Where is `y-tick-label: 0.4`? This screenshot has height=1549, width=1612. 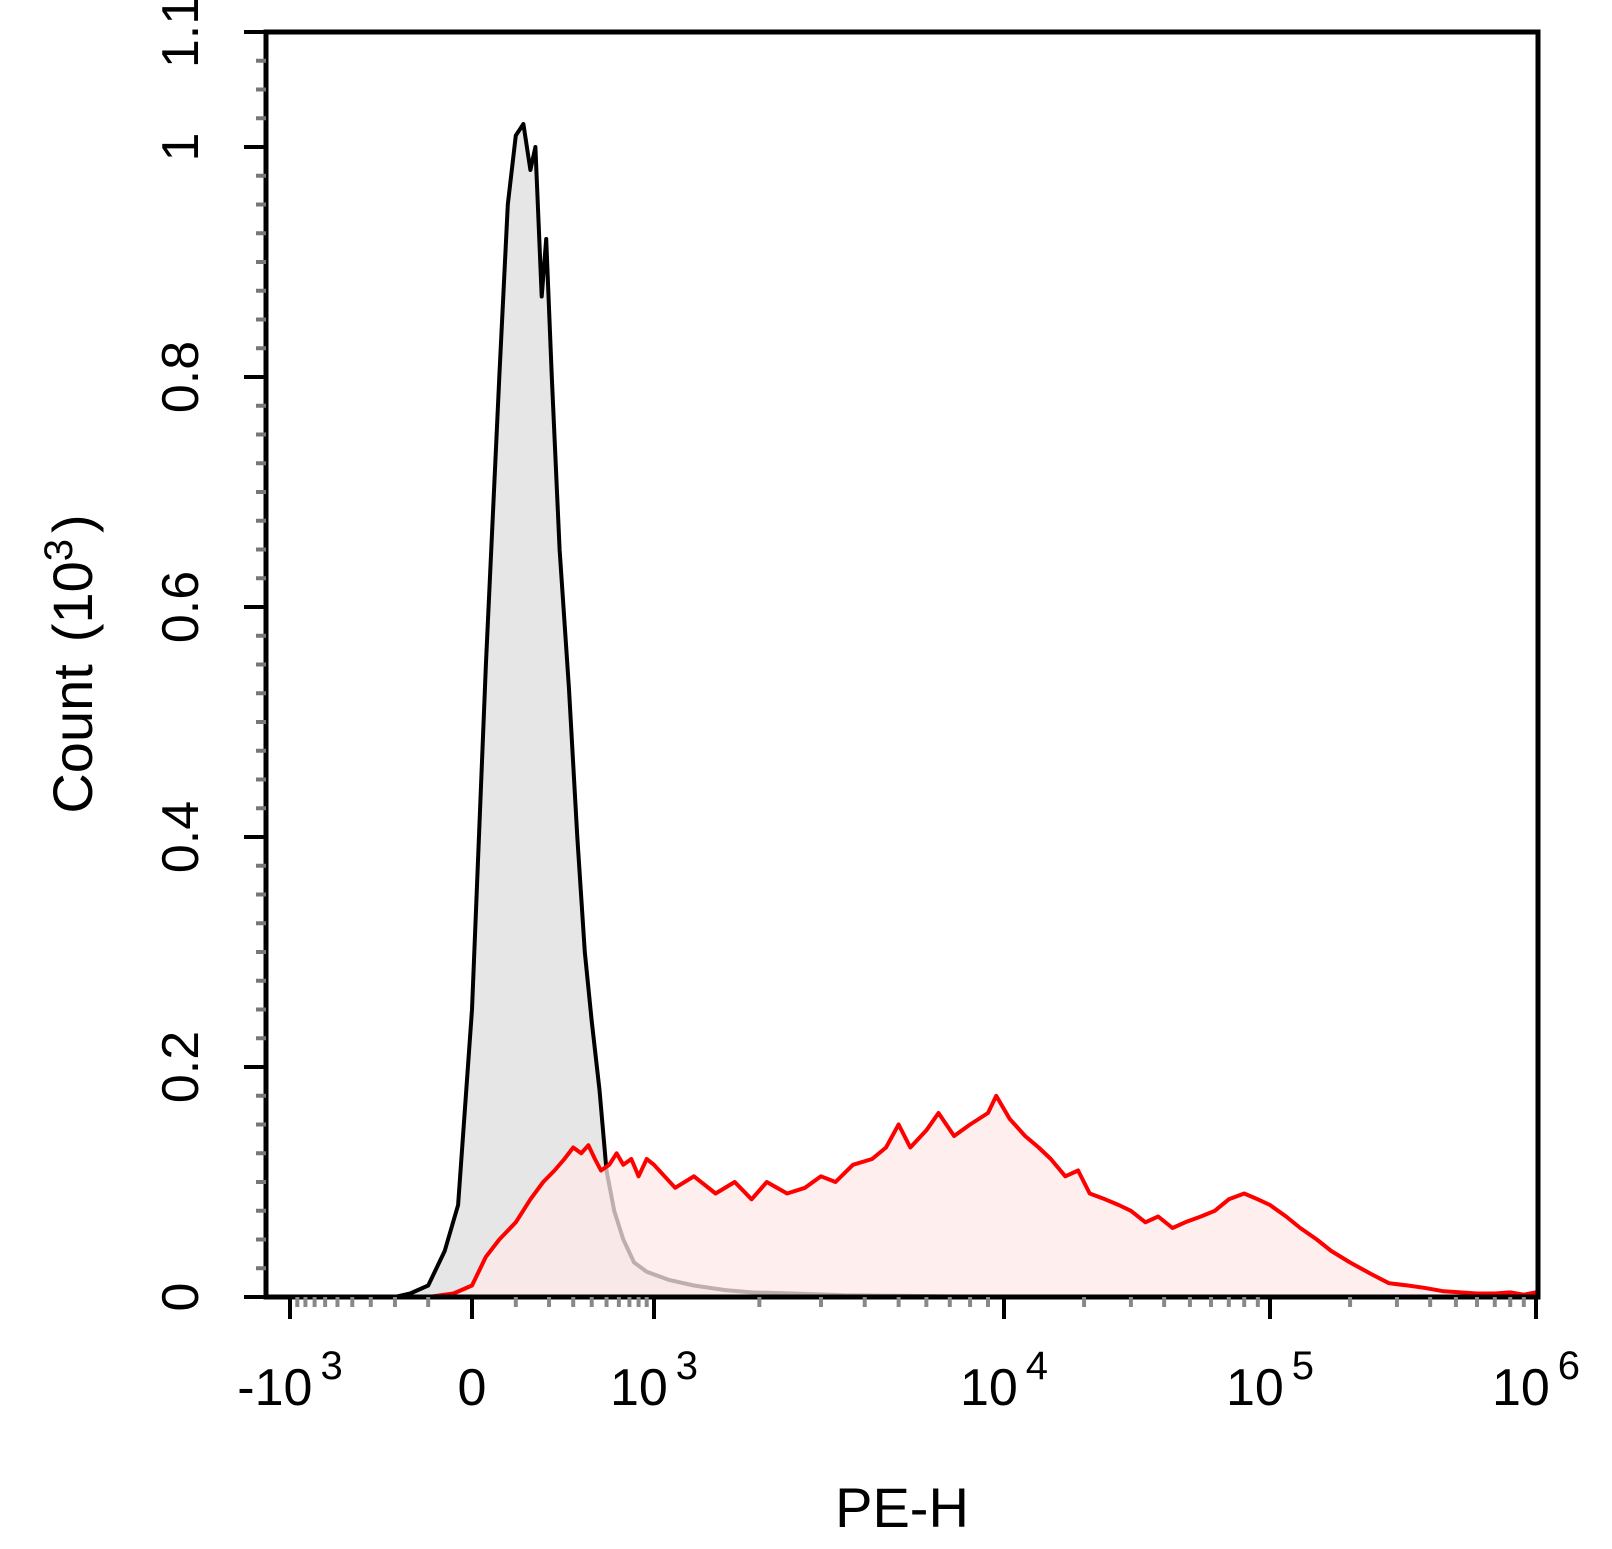
y-tick-label: 0.4 is located at coordinates (181, 837).